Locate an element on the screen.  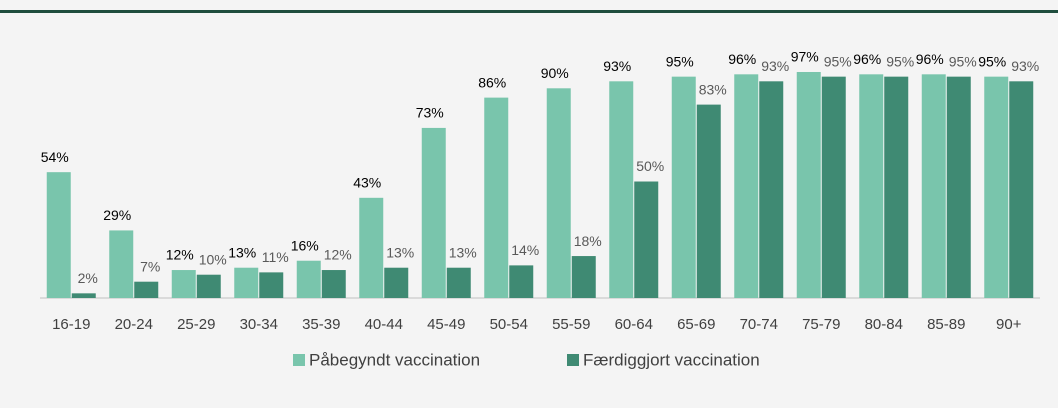
value-label: 7% is located at coordinates (150, 266).